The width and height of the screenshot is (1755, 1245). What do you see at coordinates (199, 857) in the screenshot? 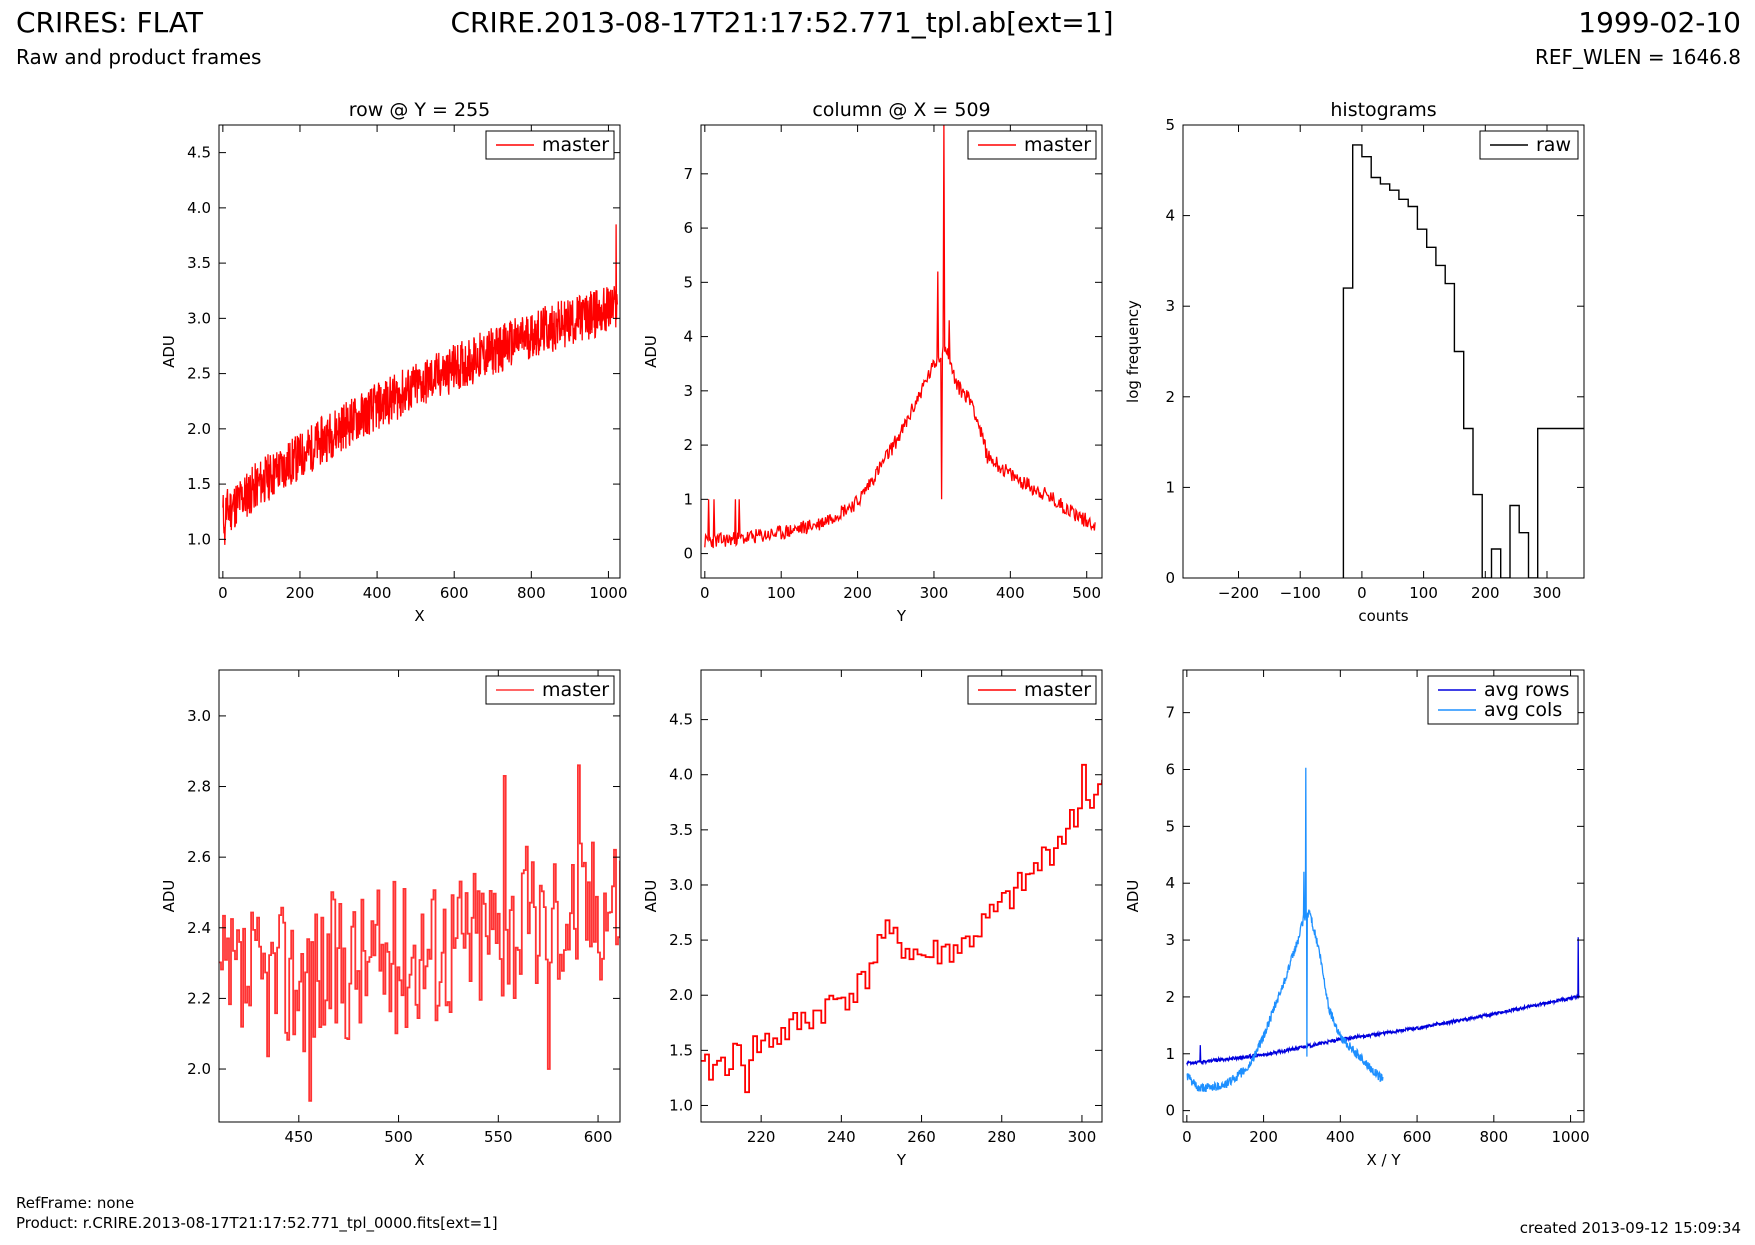
I see `y-tick-label: 2.6` at bounding box center [199, 857].